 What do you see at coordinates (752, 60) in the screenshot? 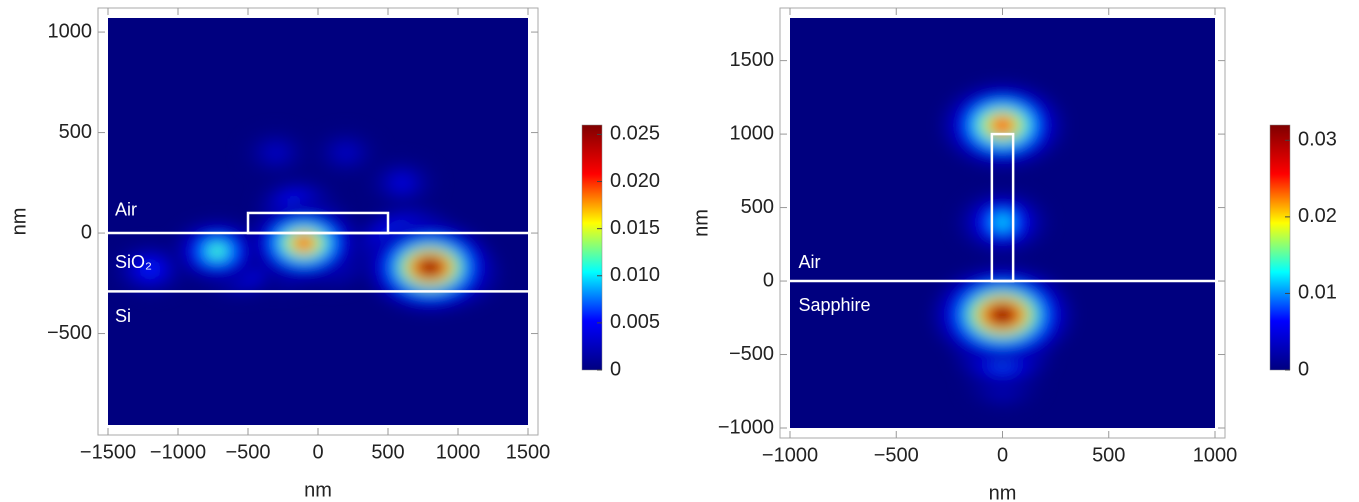
I see `y-tick-label: 1500` at bounding box center [752, 60].